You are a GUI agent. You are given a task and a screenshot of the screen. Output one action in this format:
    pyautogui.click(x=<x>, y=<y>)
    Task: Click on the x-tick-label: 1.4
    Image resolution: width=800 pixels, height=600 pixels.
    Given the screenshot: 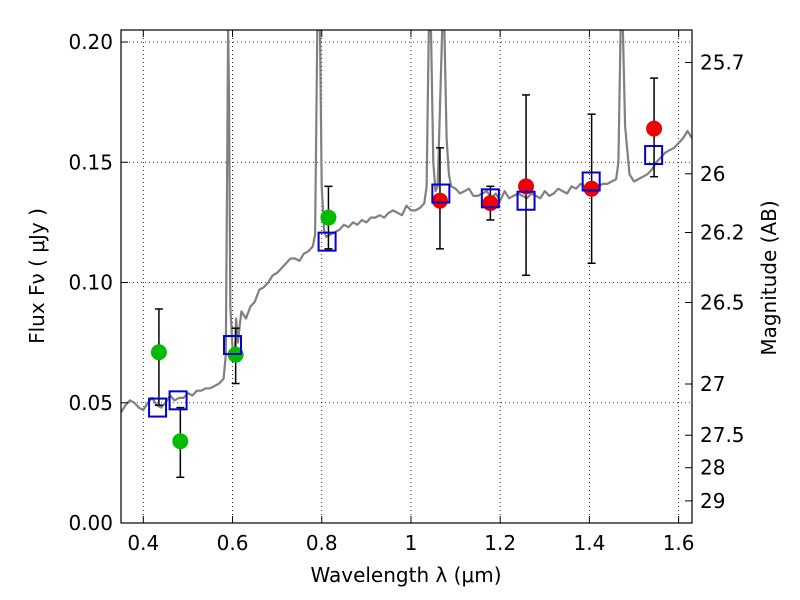 What is the action you would take?
    pyautogui.click(x=589, y=543)
    